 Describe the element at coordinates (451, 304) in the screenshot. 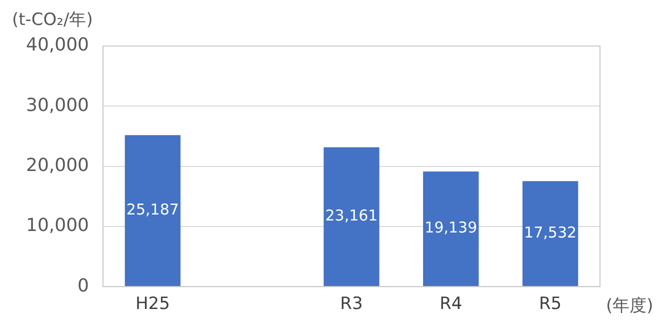

I see `x-tick-label: R4` at that location.